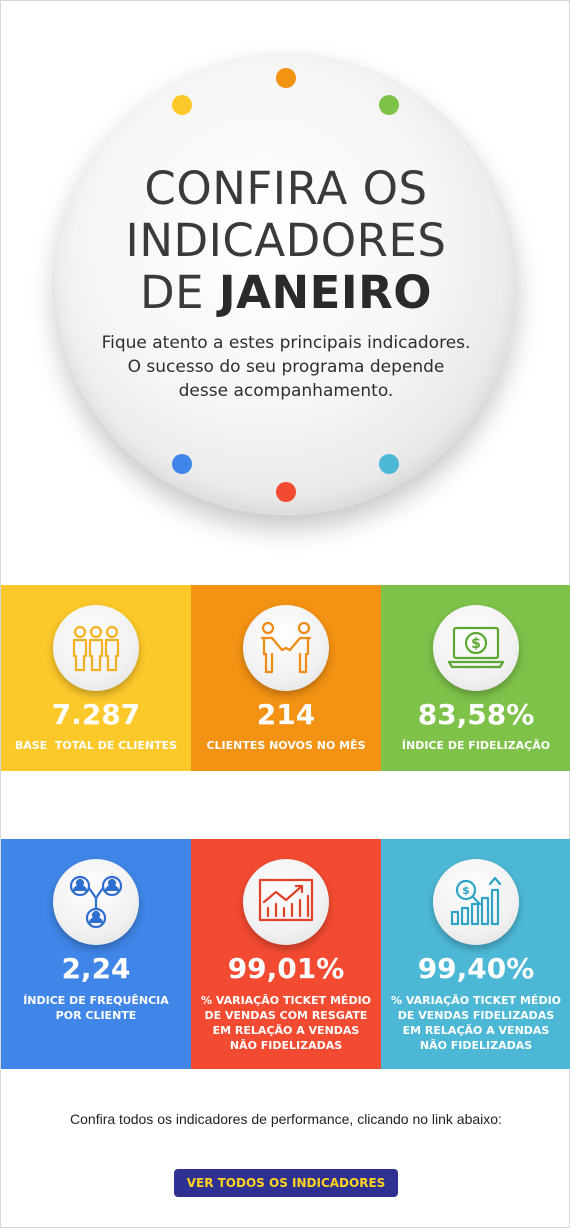  I want to click on orange-dot, so click(286, 78).